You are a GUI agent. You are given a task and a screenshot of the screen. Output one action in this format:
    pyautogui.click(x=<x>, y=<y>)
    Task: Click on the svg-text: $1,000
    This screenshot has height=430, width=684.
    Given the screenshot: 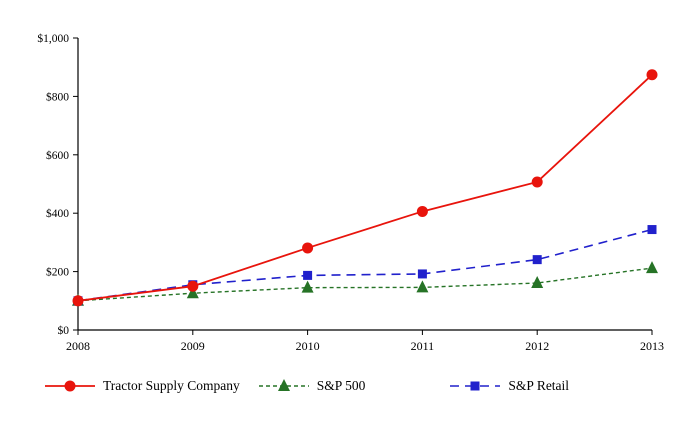 What is the action you would take?
    pyautogui.click(x=53, y=38)
    